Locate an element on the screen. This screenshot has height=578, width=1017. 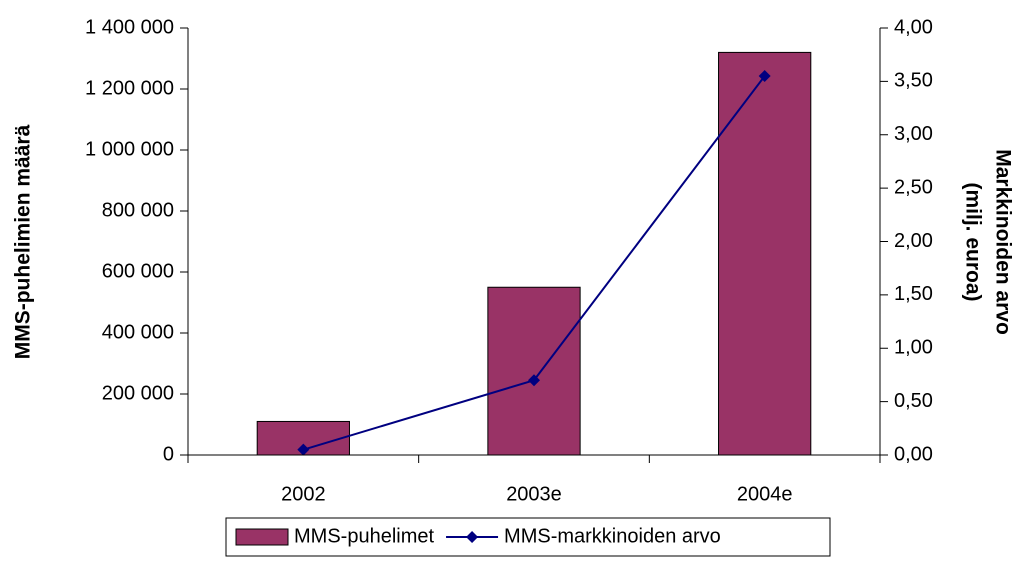
y2-tick-label: 3,00 is located at coordinates (913, 134).